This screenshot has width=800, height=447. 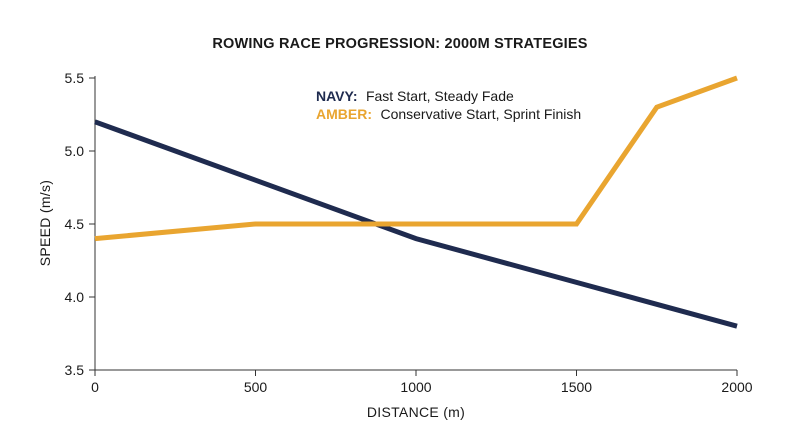 I want to click on x-tick-label: 500, so click(x=256, y=387).